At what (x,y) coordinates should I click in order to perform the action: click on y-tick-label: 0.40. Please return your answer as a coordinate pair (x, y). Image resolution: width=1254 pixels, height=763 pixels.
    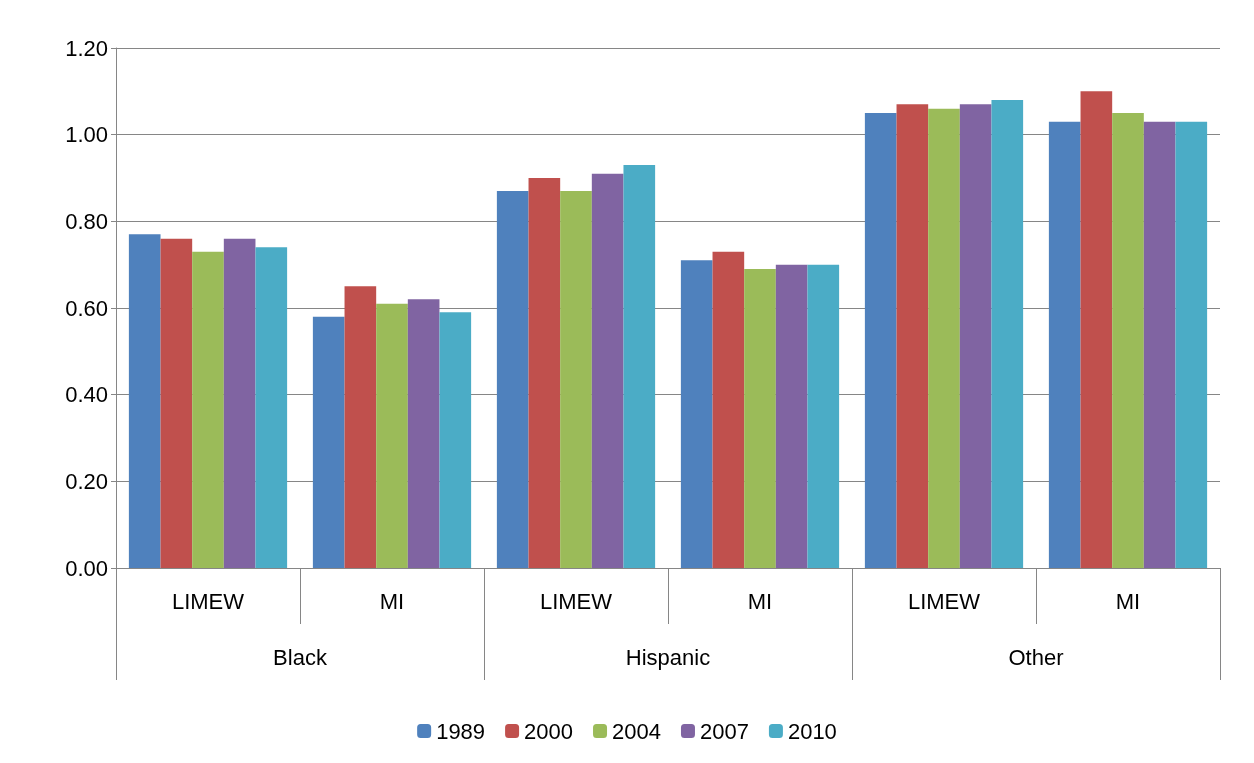
    Looking at the image, I should click on (86, 395).